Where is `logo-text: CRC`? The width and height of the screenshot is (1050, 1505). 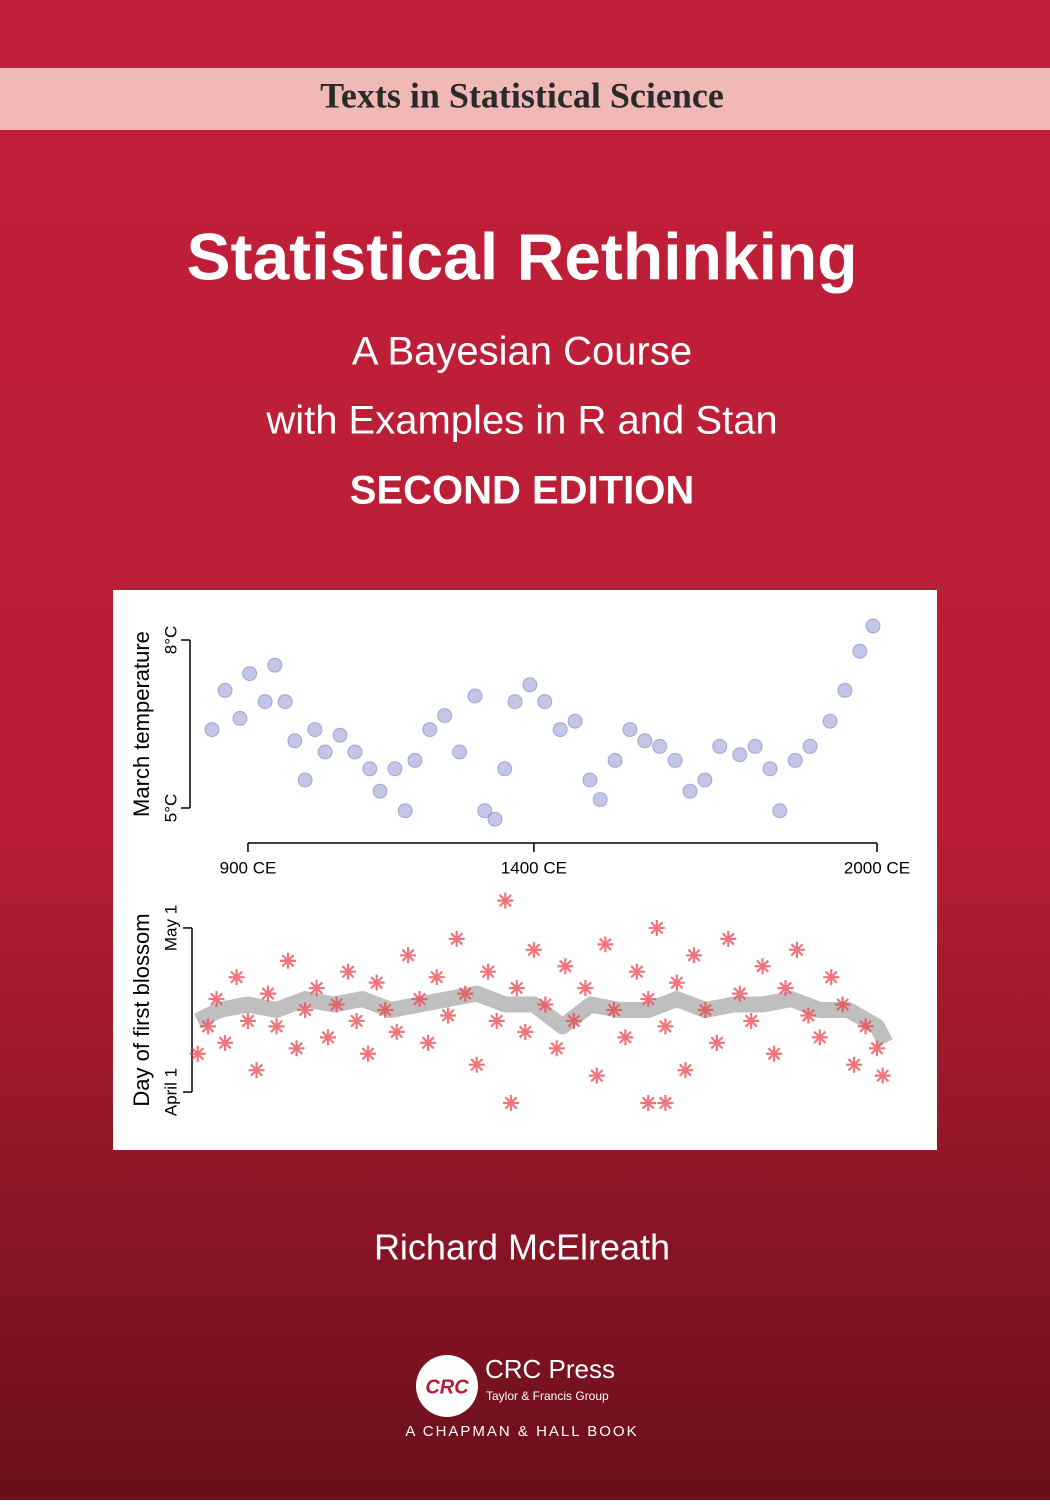
logo-text: CRC is located at coordinates (447, 1387).